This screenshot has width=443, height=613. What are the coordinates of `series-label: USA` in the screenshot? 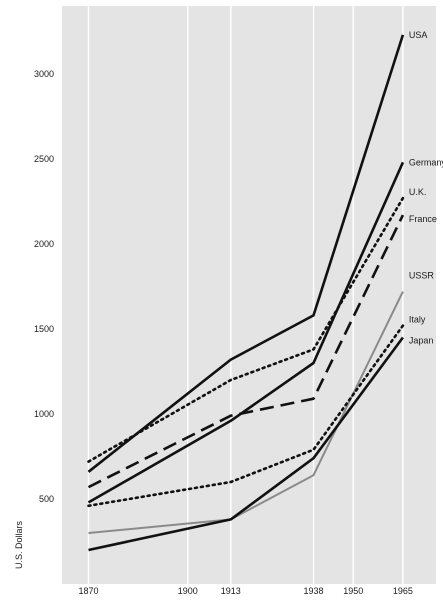 It's located at (418, 35).